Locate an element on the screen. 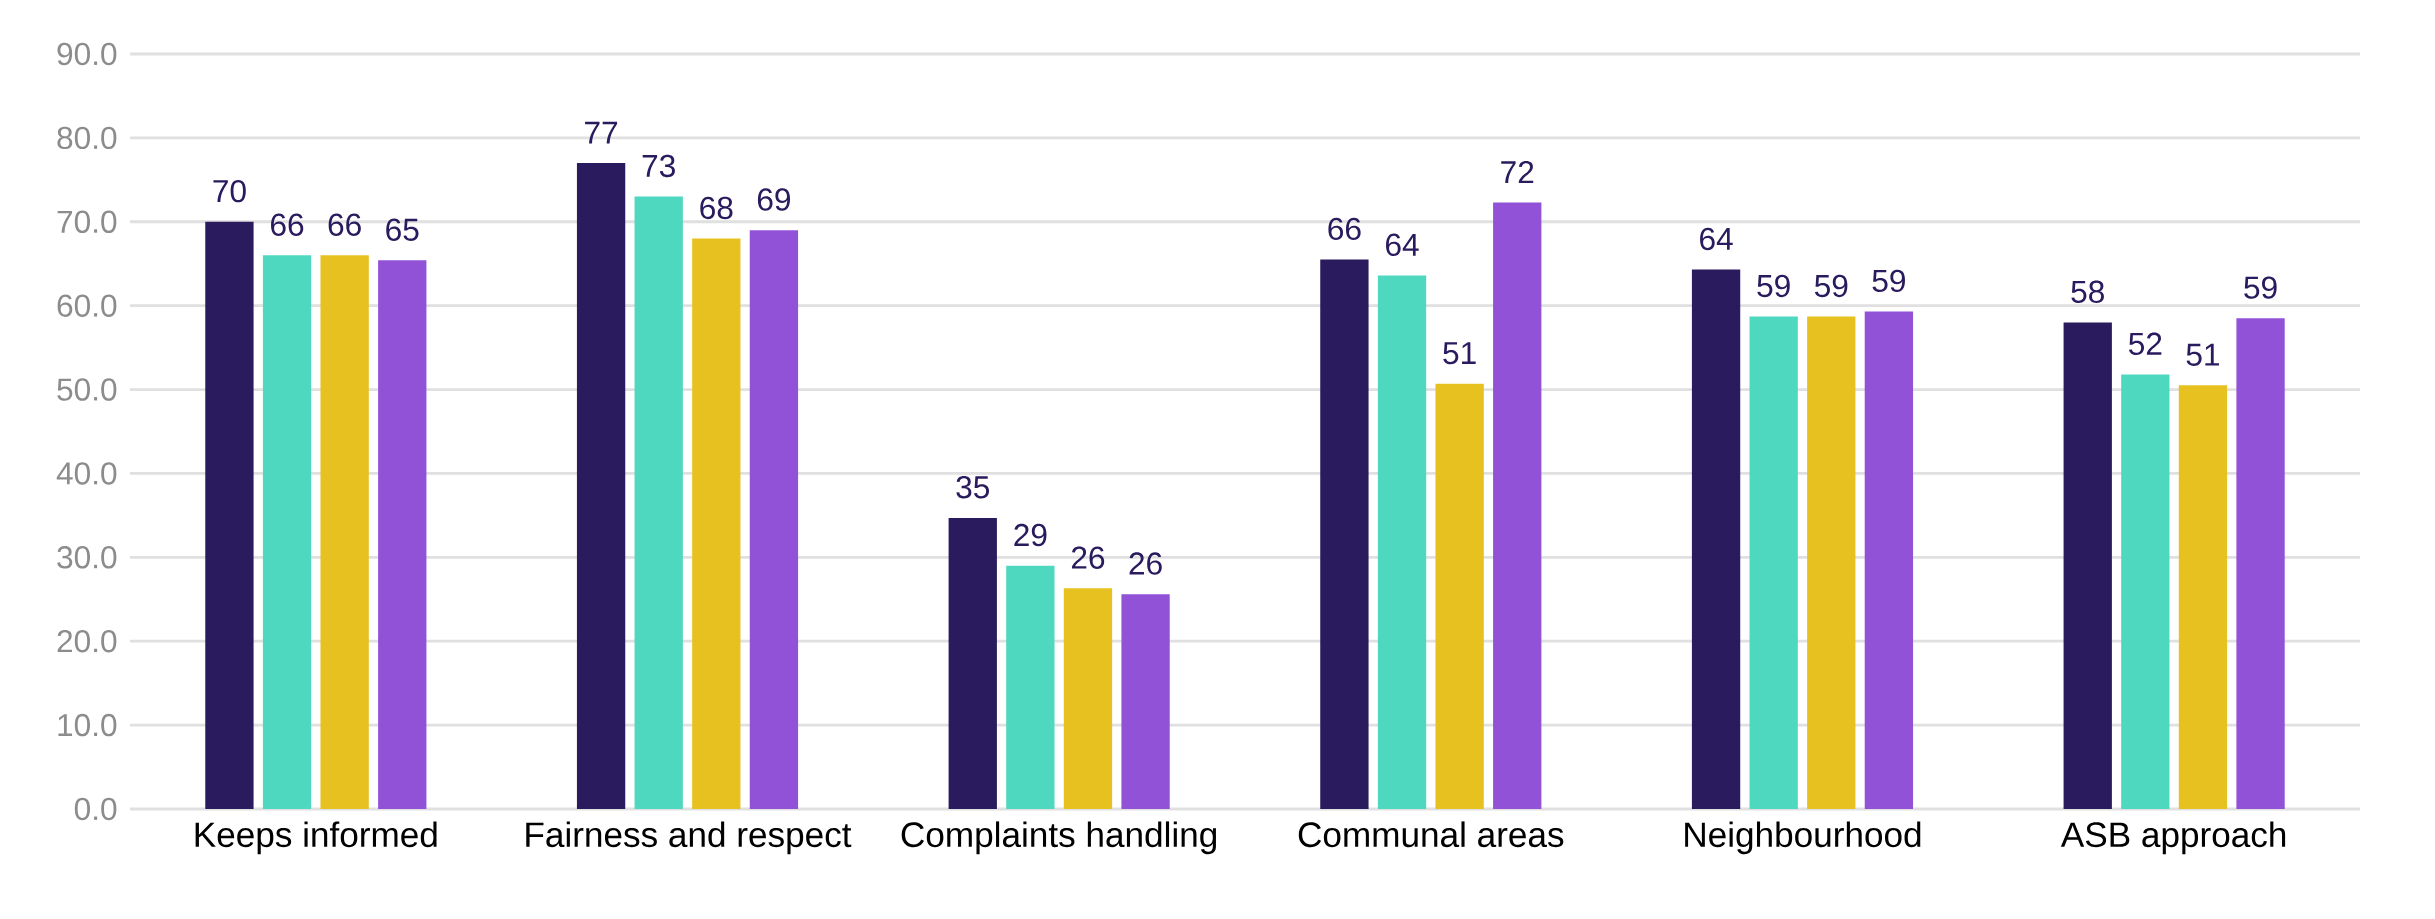 This screenshot has height=919, width=2435. y-tick-label: 90.0 is located at coordinates (87, 54).